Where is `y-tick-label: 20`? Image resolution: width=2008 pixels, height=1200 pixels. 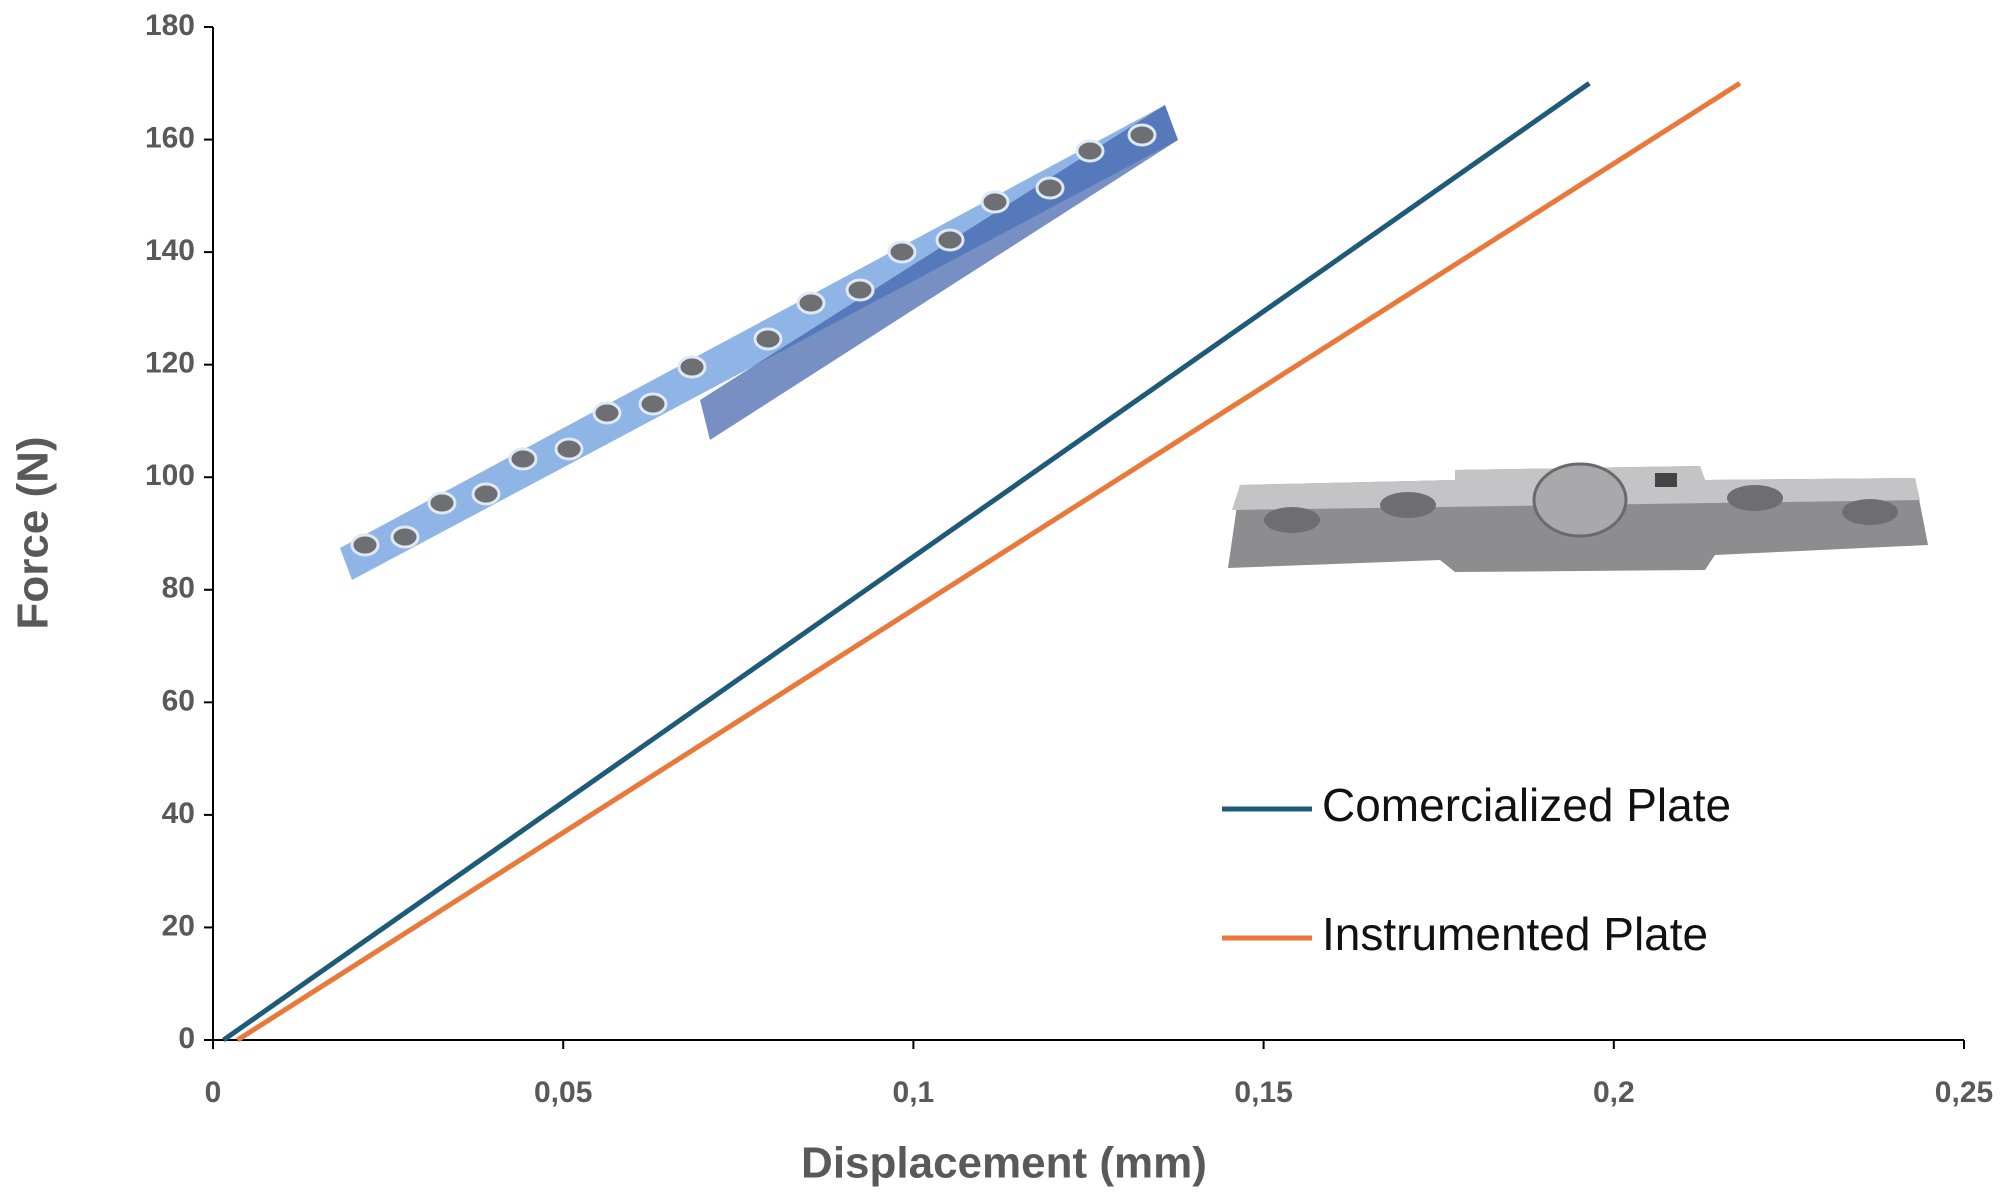 y-tick-label: 20 is located at coordinates (178, 925).